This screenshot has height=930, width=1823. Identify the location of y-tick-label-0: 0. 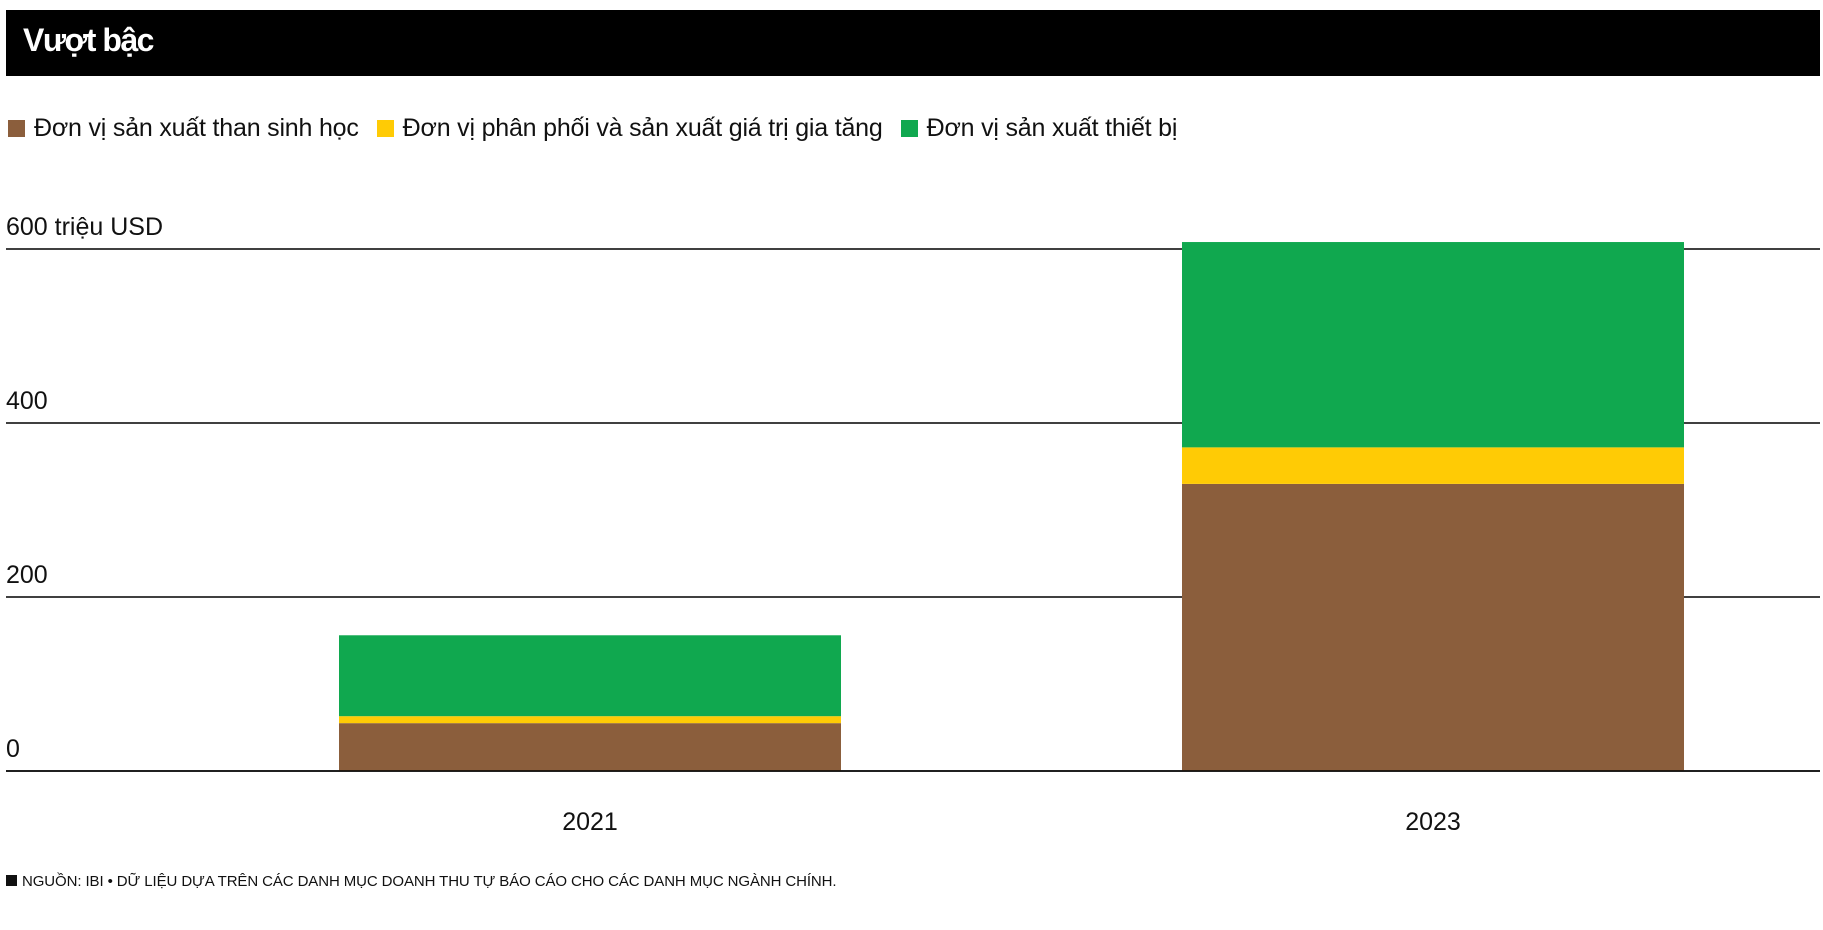
(13, 749).